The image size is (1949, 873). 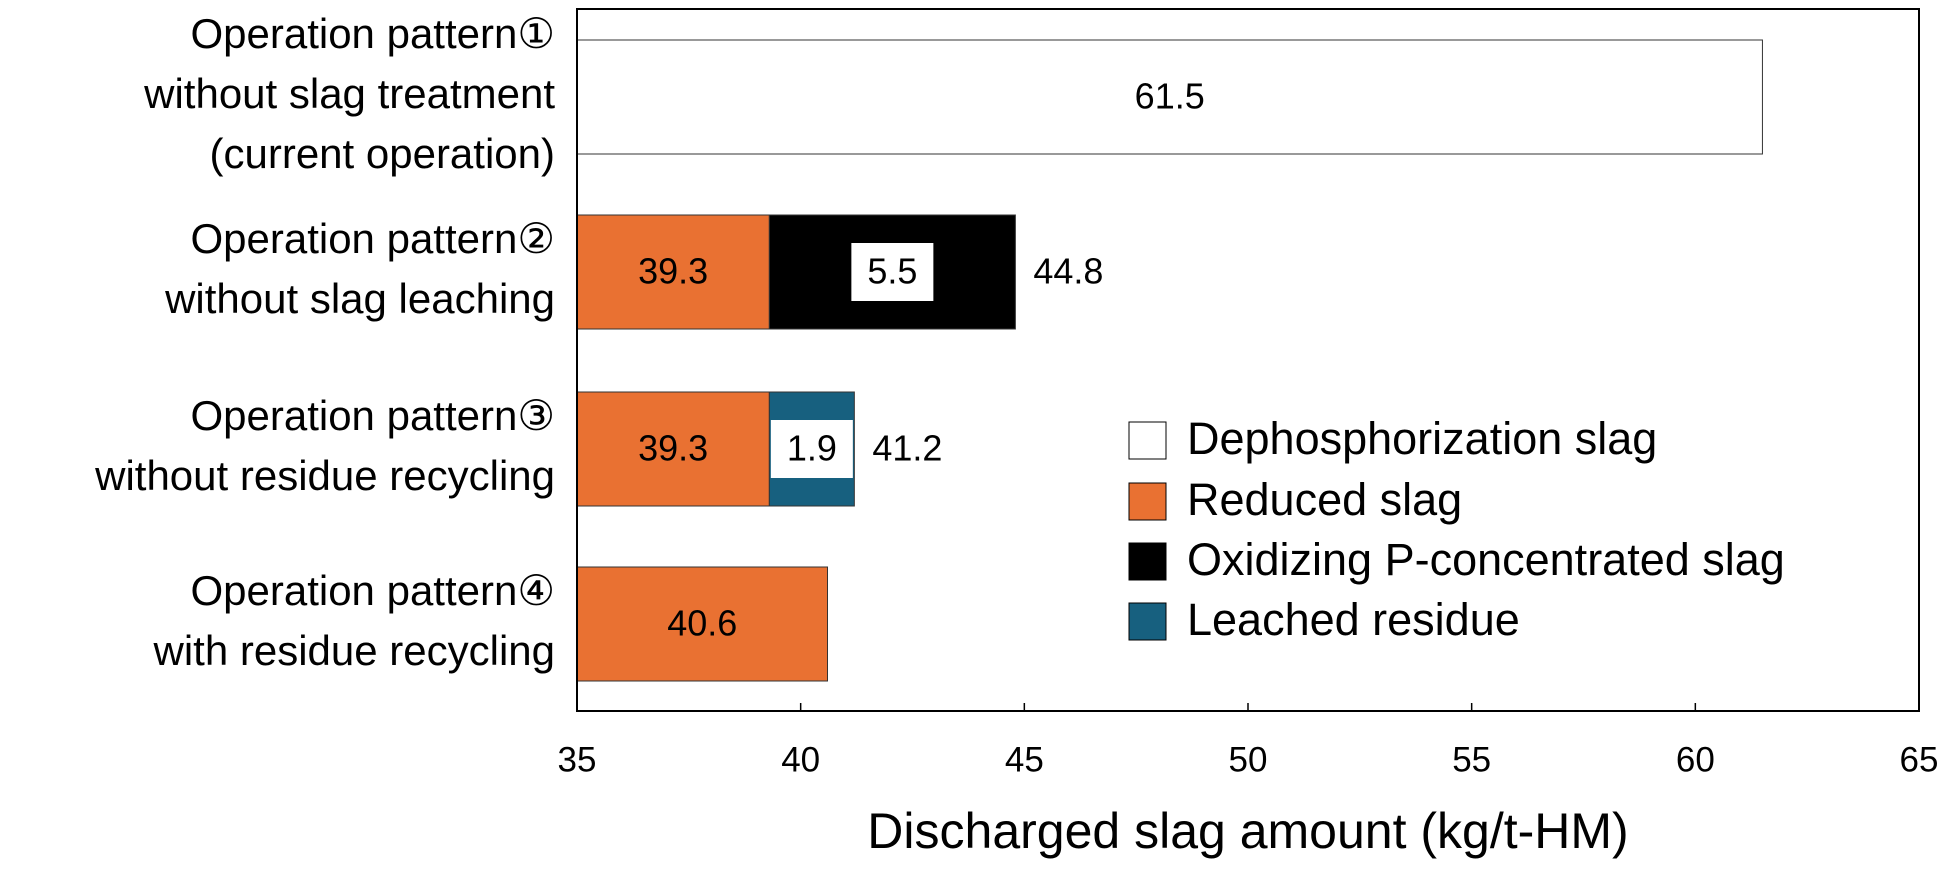 What do you see at coordinates (383, 153) in the screenshot?
I see `y-tick-label: (current operation)` at bounding box center [383, 153].